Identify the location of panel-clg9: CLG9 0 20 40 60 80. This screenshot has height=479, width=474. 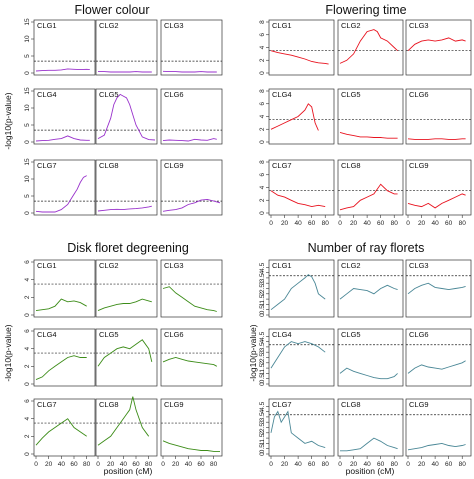
(438, 193).